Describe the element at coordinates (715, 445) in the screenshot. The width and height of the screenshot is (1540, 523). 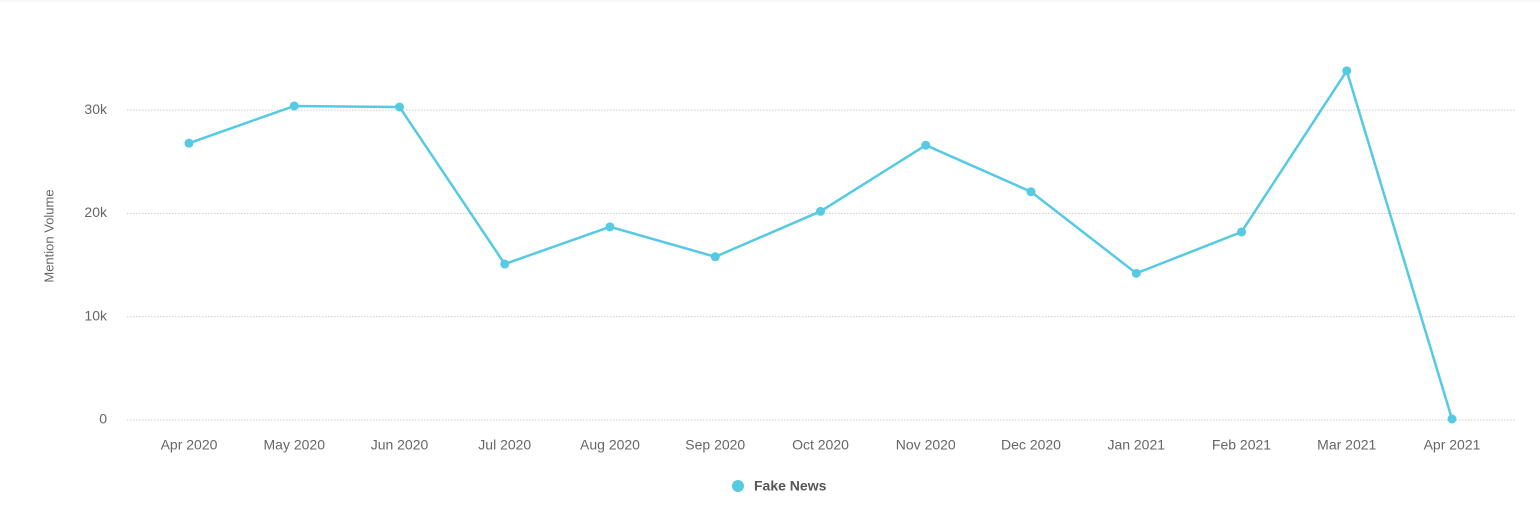
I see `x-tick-label: Sep 2020` at that location.